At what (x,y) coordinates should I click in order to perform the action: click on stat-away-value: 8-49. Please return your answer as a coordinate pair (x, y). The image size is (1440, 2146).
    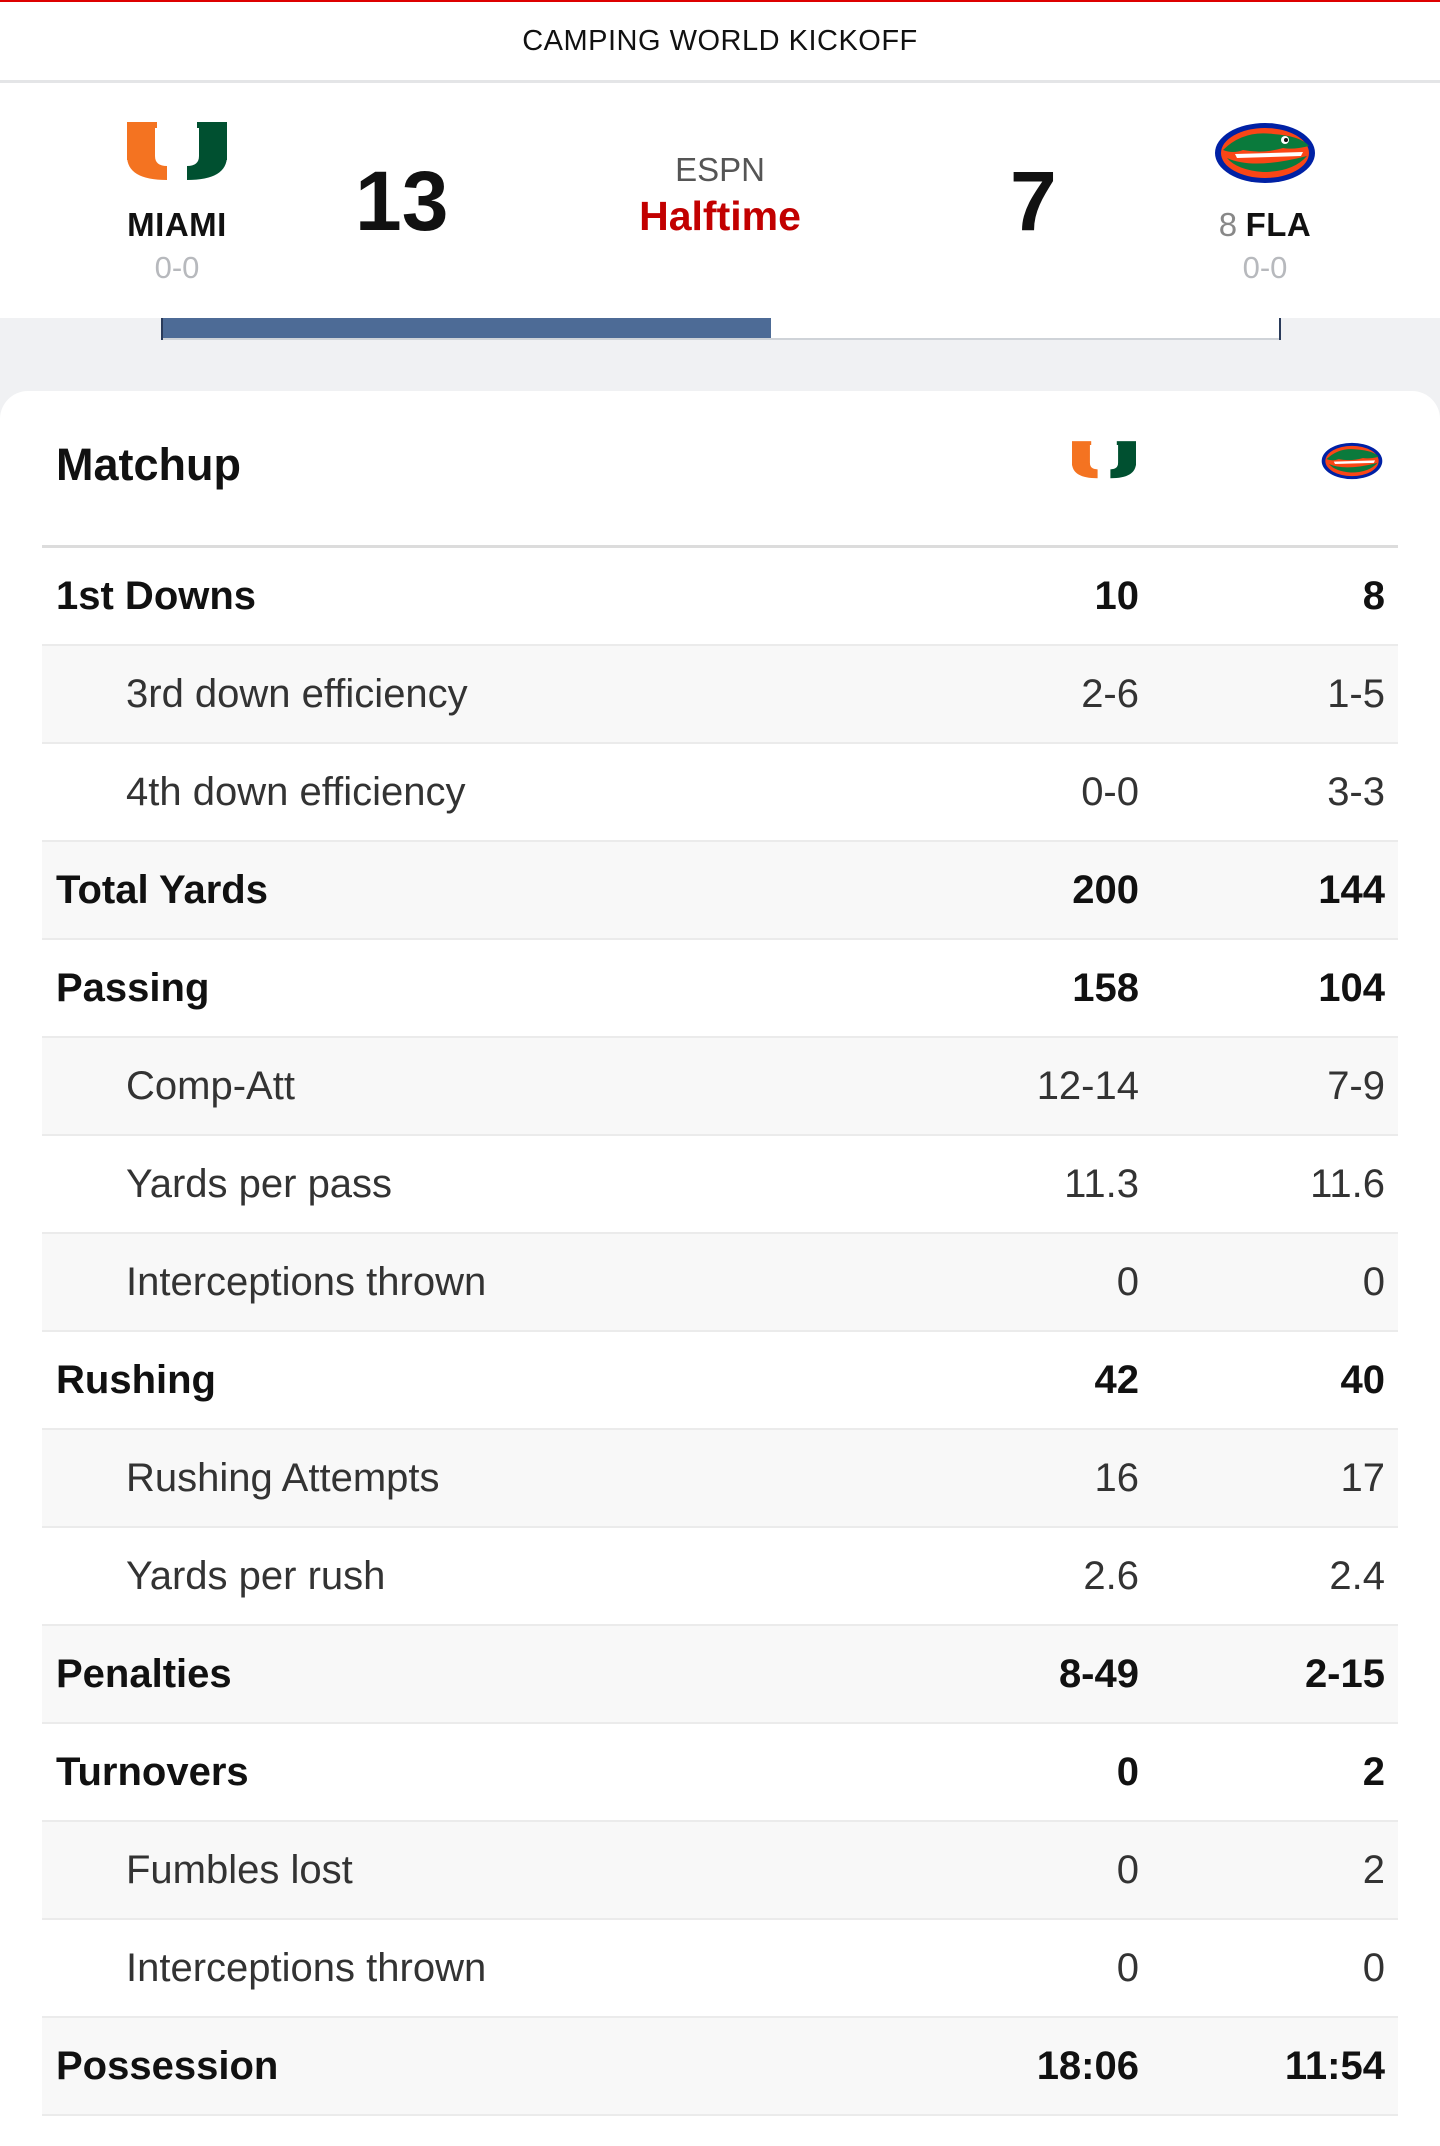
    Looking at the image, I should click on (1098, 1674).